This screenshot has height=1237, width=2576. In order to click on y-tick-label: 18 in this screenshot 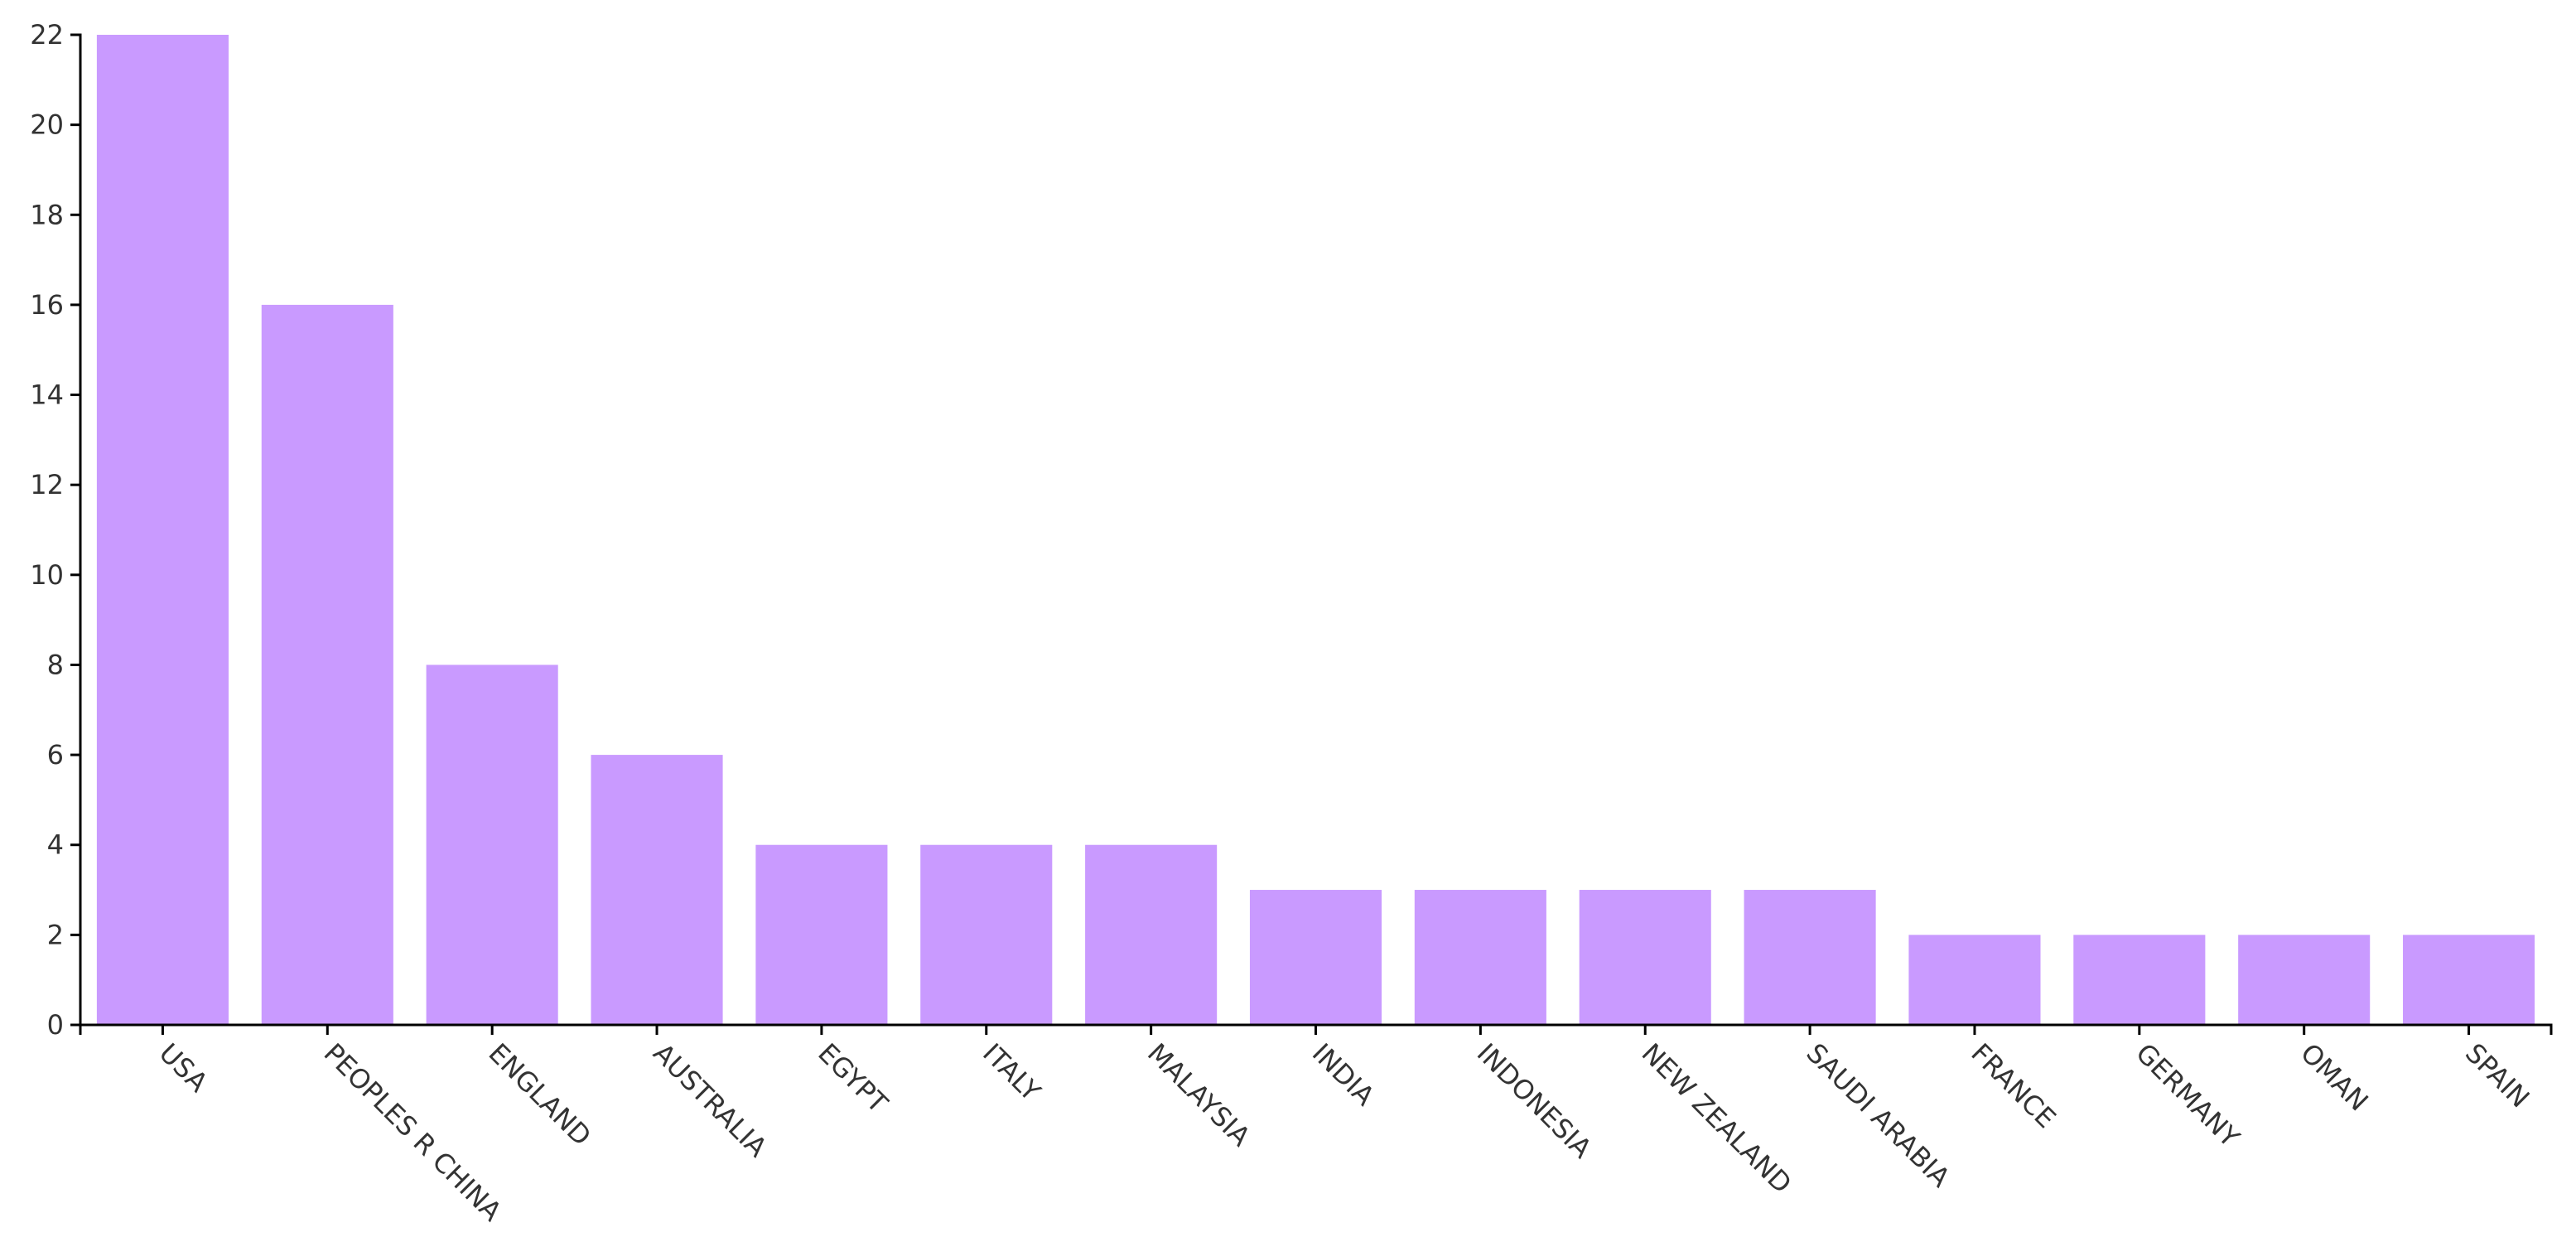, I will do `click(47, 214)`.